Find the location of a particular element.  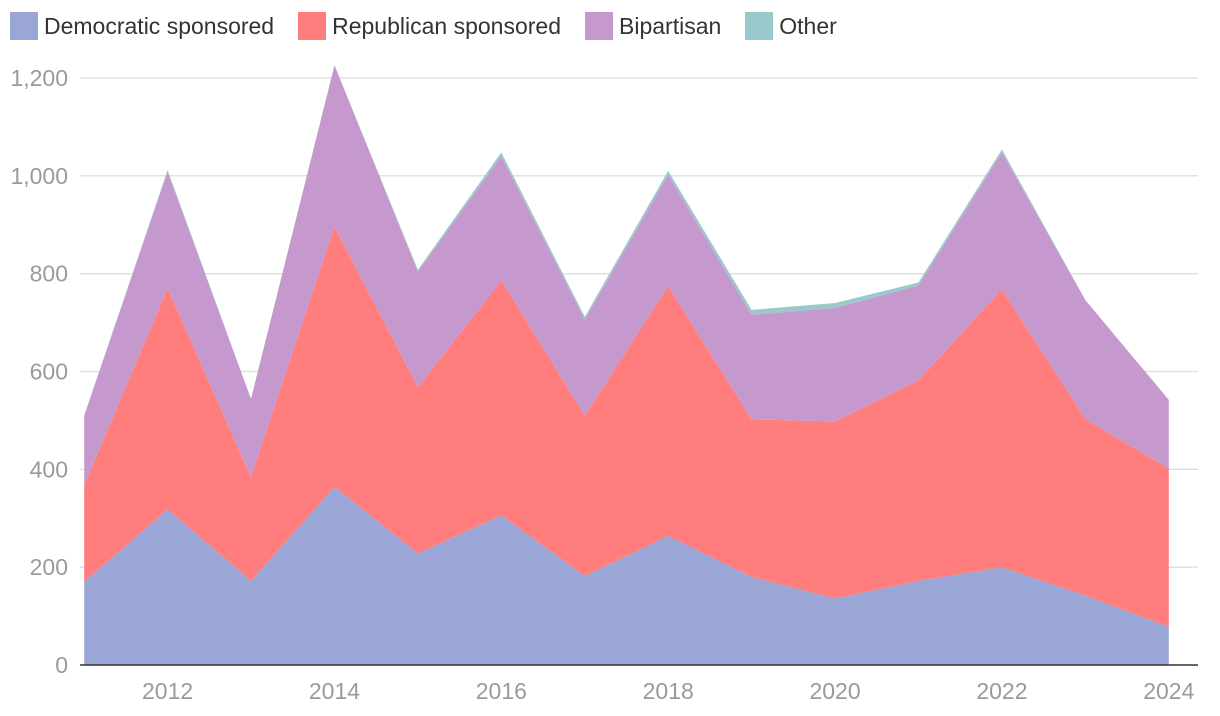

x-tick-label: 2022 is located at coordinates (1001, 691).